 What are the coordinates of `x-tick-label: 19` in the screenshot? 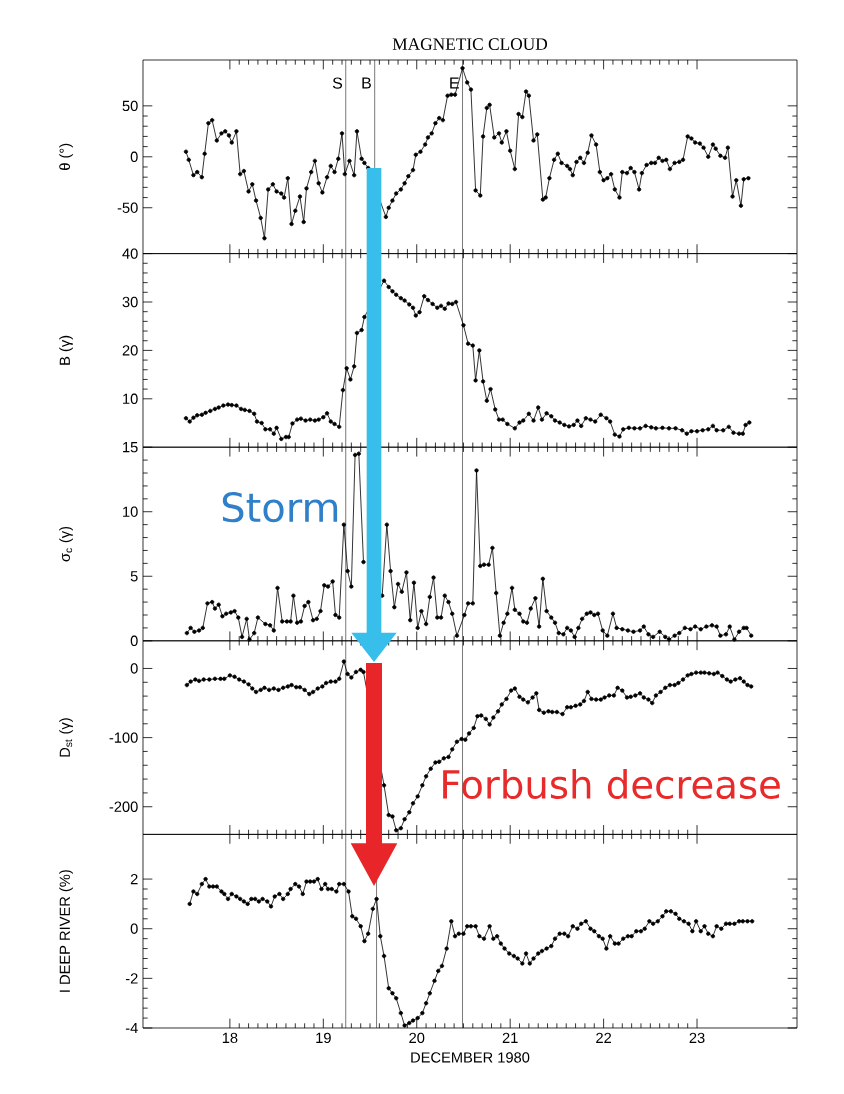 It's located at (323, 1038).